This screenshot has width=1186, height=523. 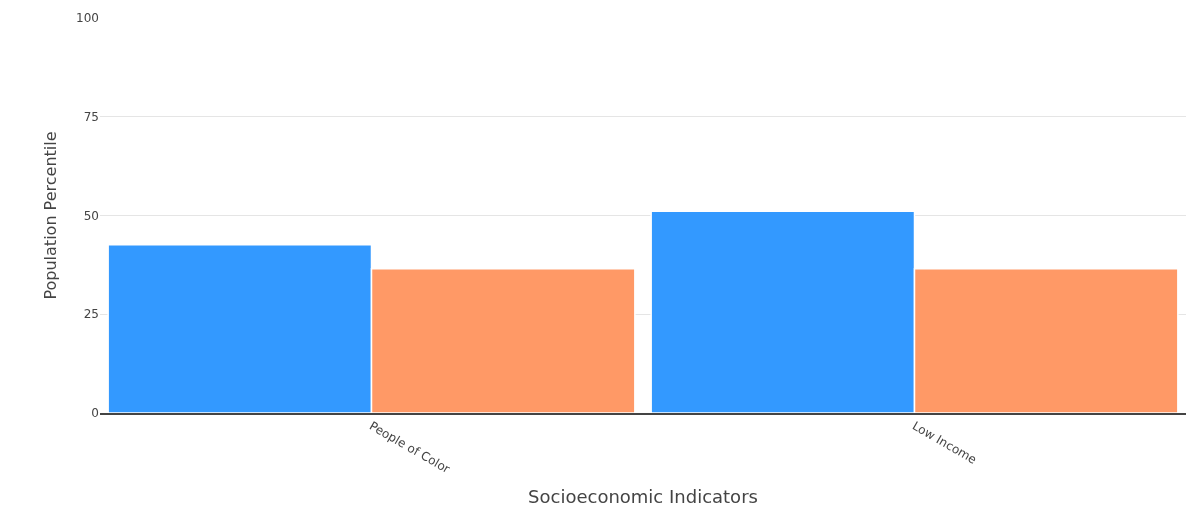 What do you see at coordinates (87, 18) in the screenshot?
I see `y-tick-label: 100` at bounding box center [87, 18].